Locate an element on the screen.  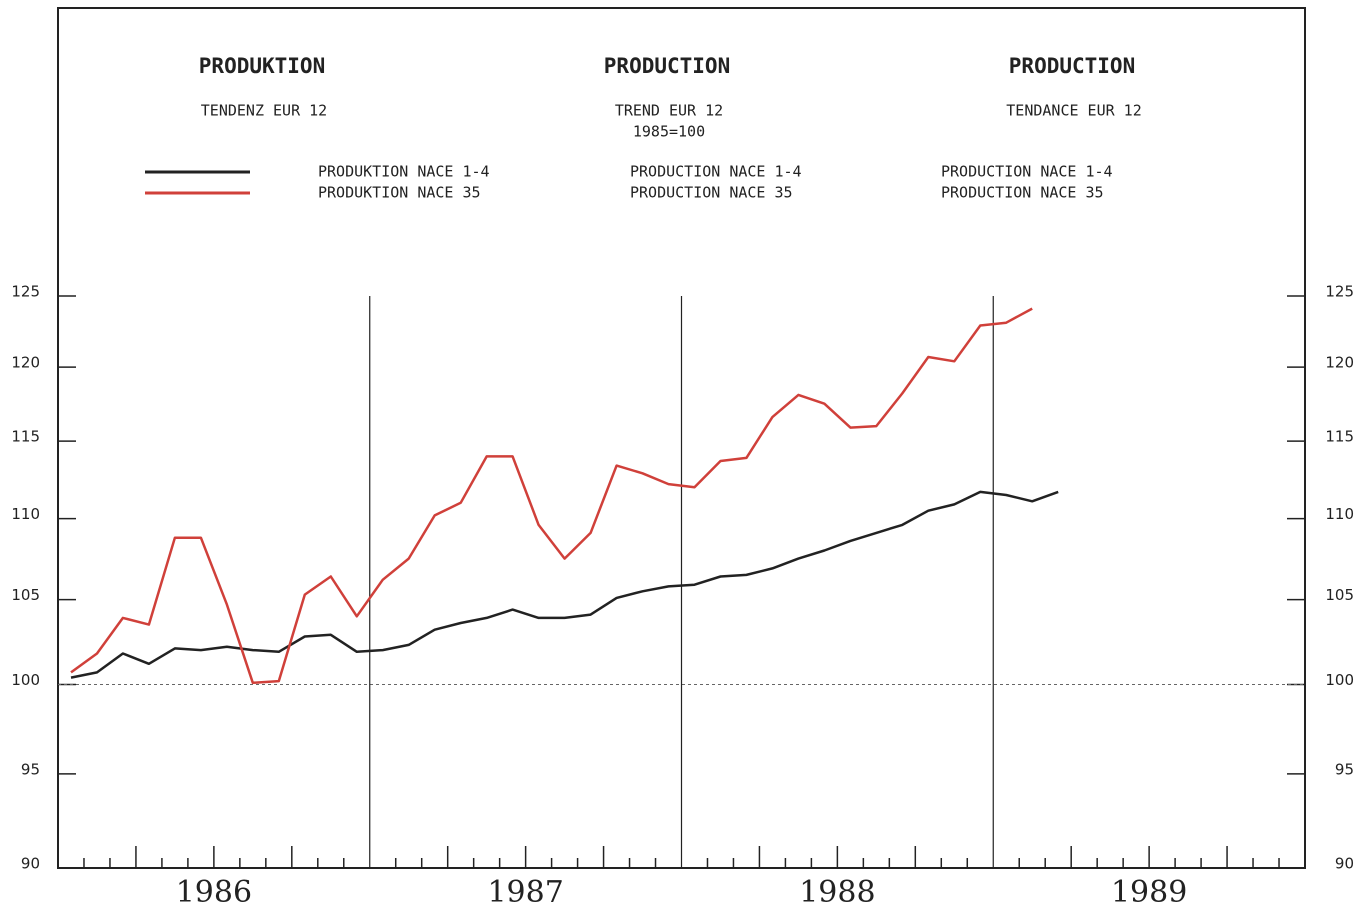
y-tick-label-right: 120 is located at coordinates (1339, 363).